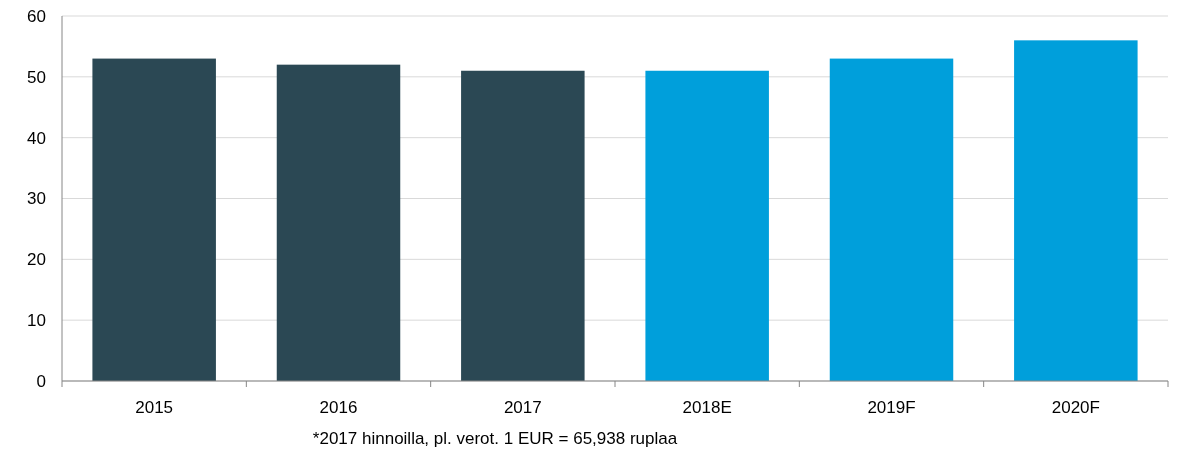 The height and width of the screenshot is (449, 1178). What do you see at coordinates (1075, 407) in the screenshot?
I see `x-tick-label: 2020F` at bounding box center [1075, 407].